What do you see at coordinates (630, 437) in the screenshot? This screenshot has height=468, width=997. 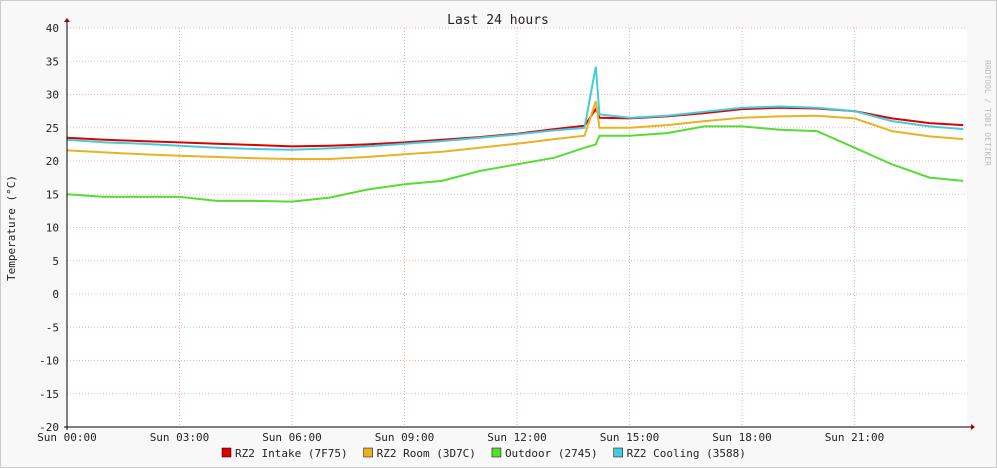 I see `x-tick-label: Sun 15:00` at bounding box center [630, 437].